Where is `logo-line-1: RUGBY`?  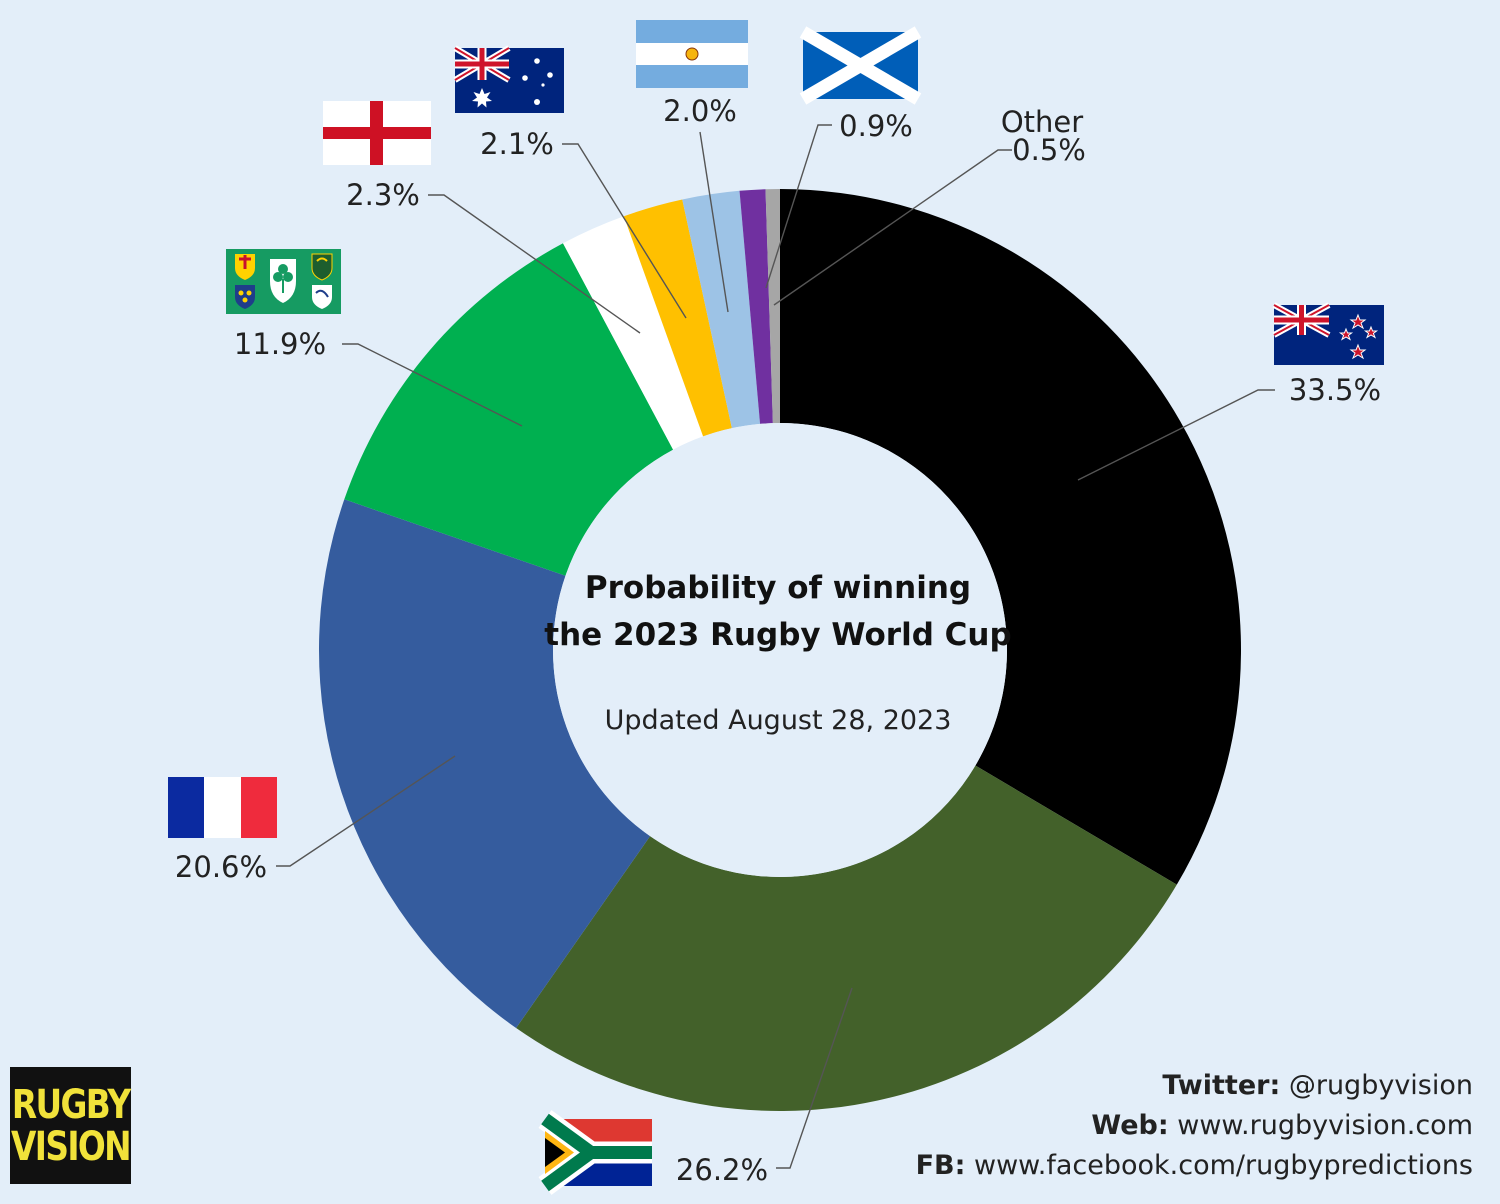 logo-line-1: RUGBY is located at coordinates (71, 1104).